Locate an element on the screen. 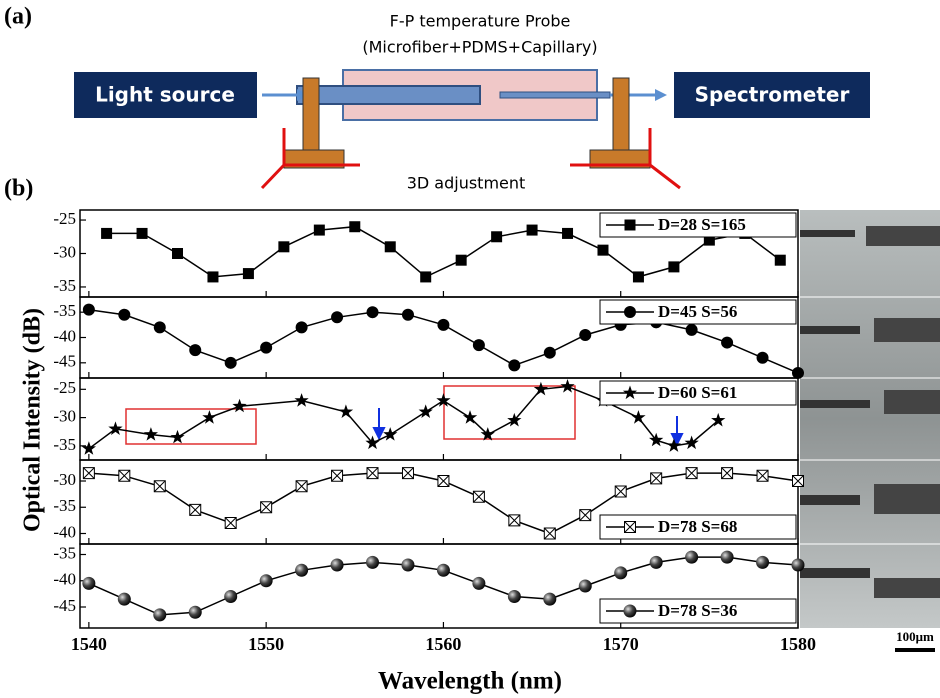 This screenshot has height=698, width=940. y-tick-label: -25 is located at coordinates (64, 387).